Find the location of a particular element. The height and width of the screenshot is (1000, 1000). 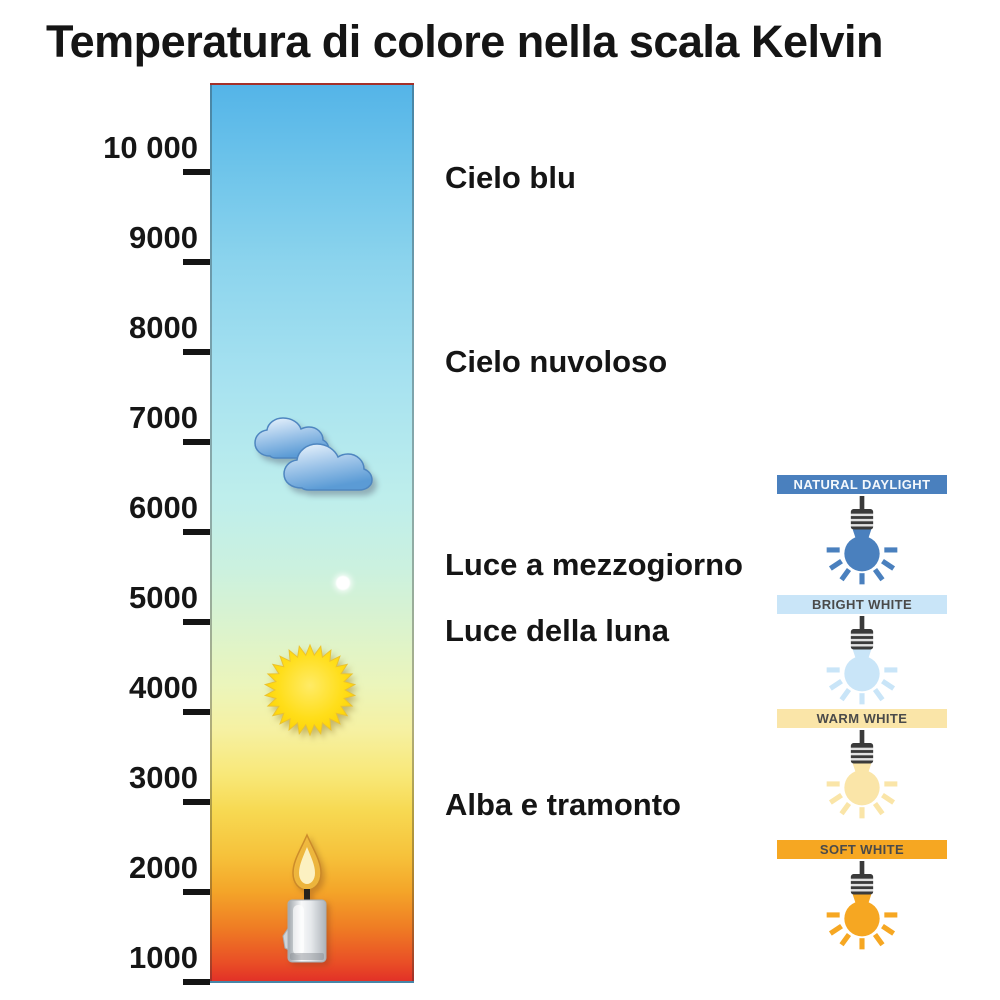

sun-icon is located at coordinates (310, 690).